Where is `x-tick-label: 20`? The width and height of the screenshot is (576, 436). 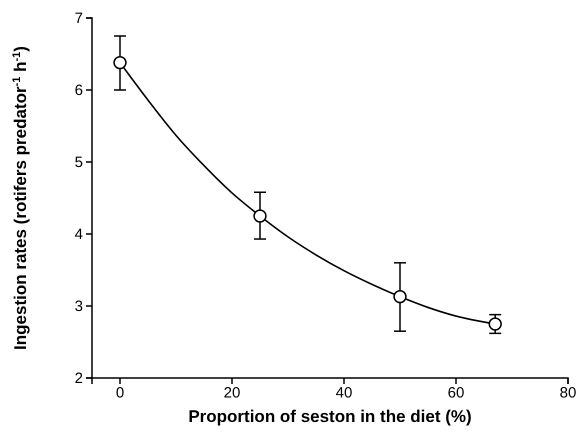
x-tick-label: 20 is located at coordinates (232, 393).